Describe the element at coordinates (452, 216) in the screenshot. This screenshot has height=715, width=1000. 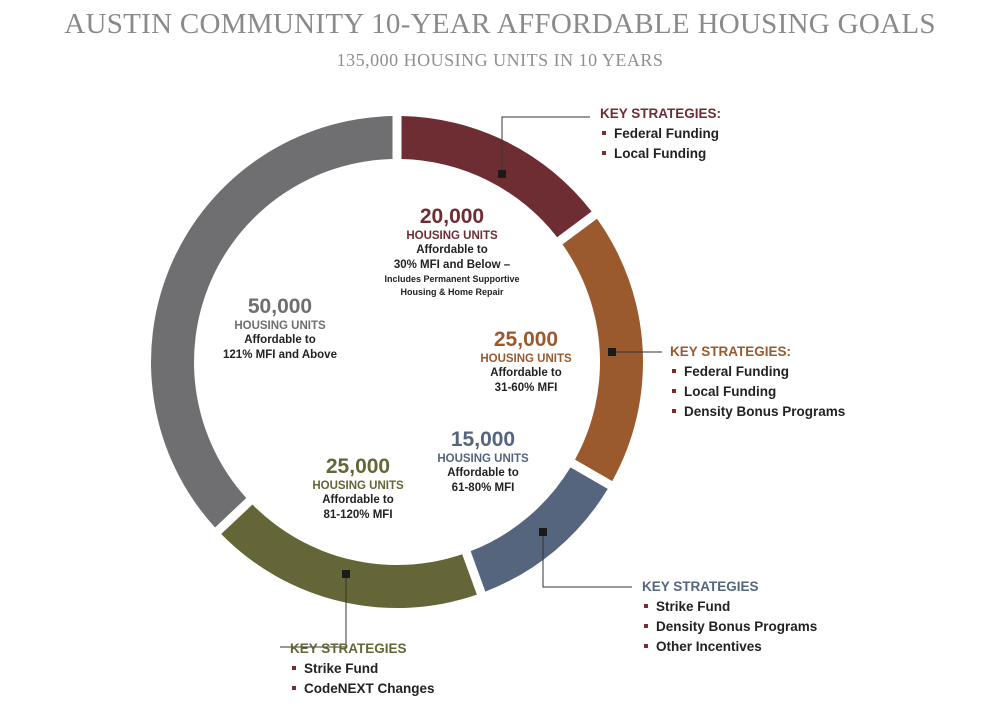
I see `segment-value: 20,000` at that location.